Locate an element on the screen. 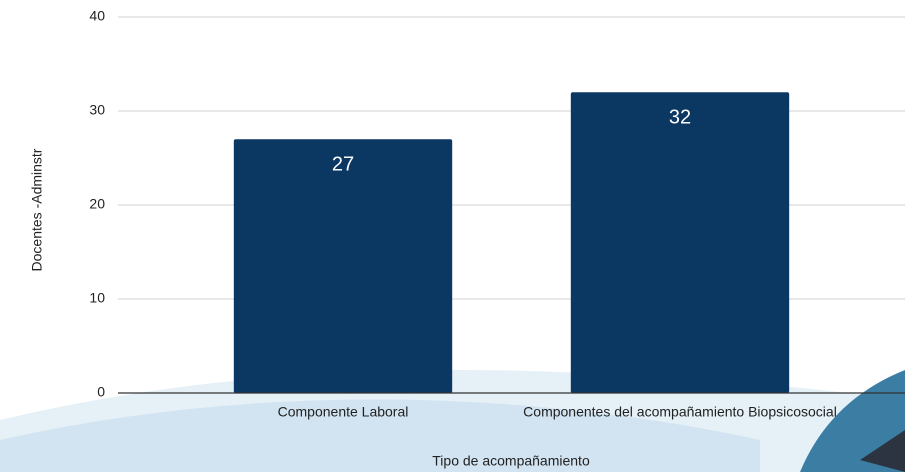  y-axis-title: Docentes -Adminstr is located at coordinates (37, 209).